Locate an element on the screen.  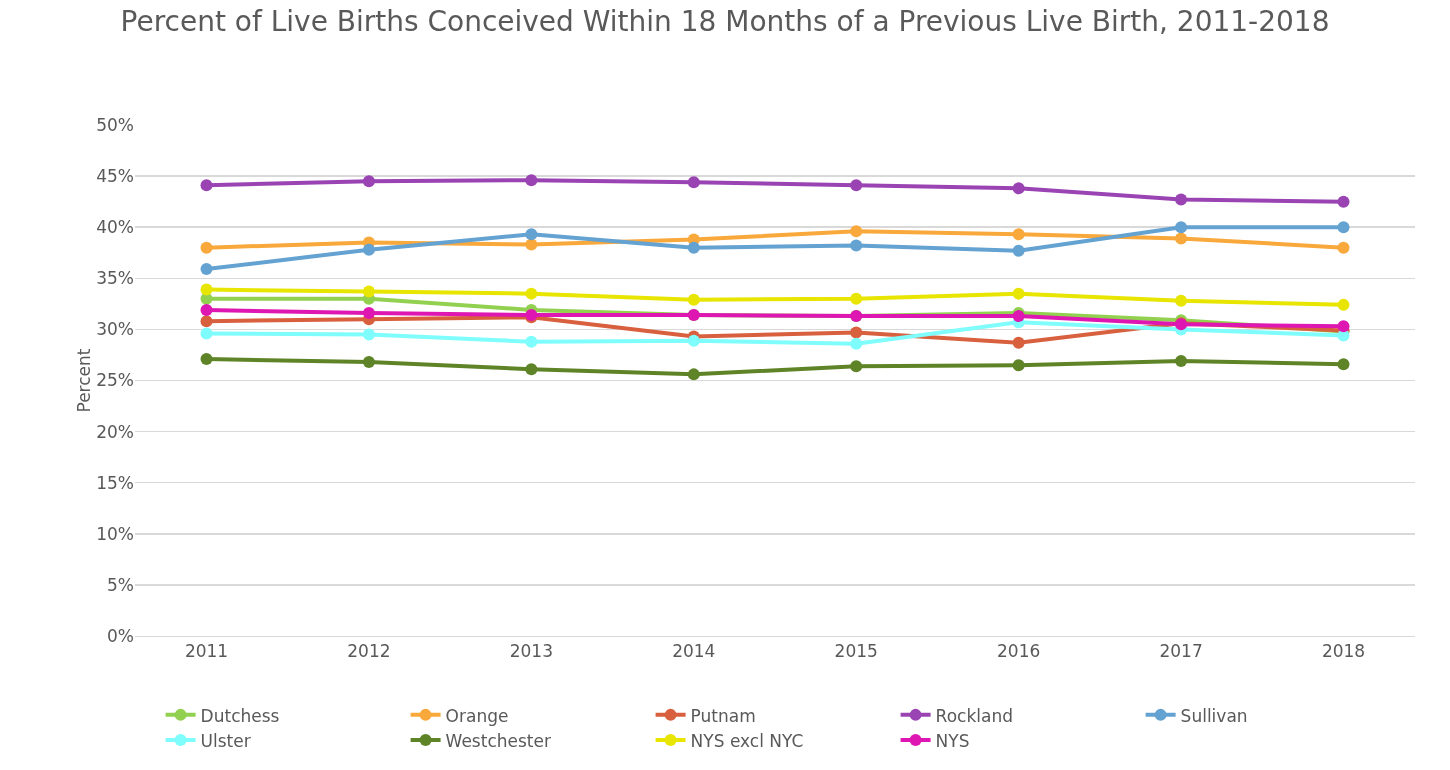
legend-label: Sullivan is located at coordinates (1214, 715).